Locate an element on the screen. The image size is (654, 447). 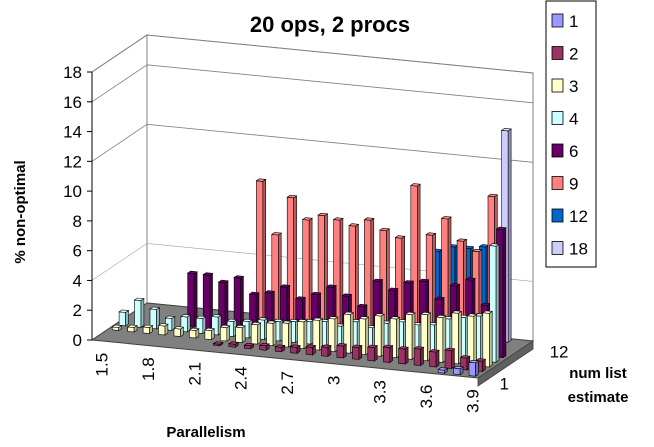
x-tick-label: 2.1 is located at coordinates (194, 374).